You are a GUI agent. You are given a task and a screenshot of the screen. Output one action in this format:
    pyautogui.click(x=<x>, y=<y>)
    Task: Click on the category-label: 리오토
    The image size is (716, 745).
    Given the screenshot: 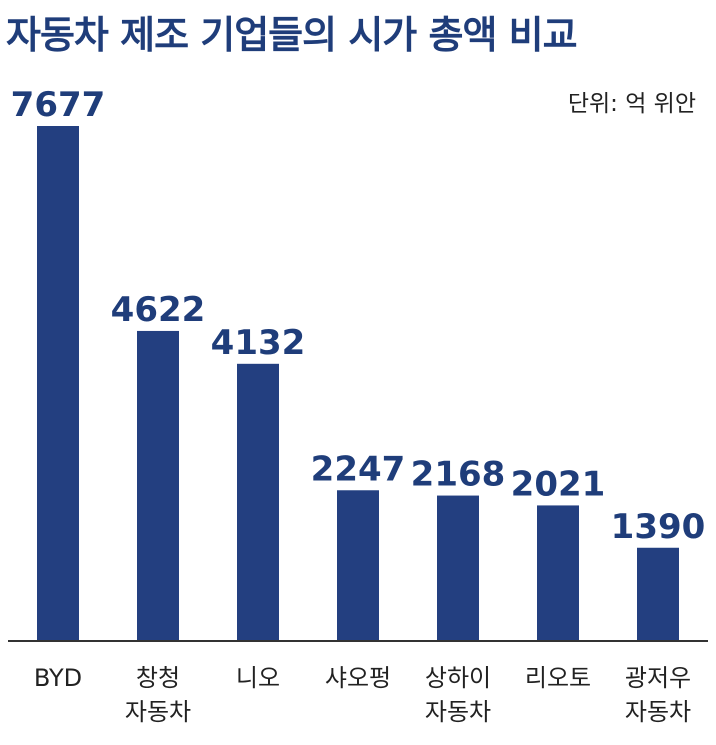 What is the action you would take?
    pyautogui.click(x=558, y=678)
    